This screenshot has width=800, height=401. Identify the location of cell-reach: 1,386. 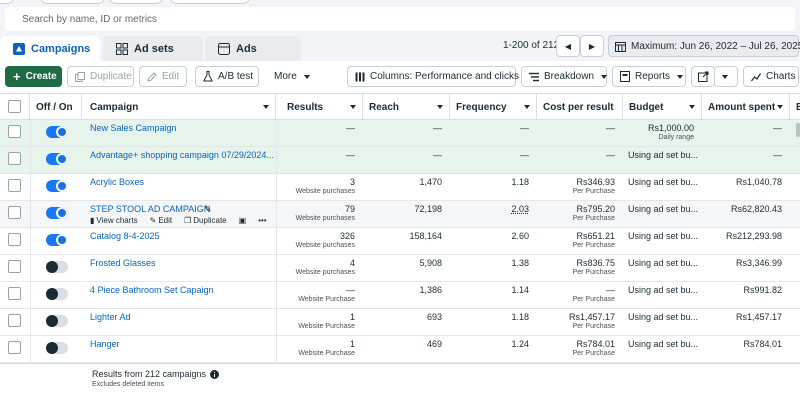
(406, 295).